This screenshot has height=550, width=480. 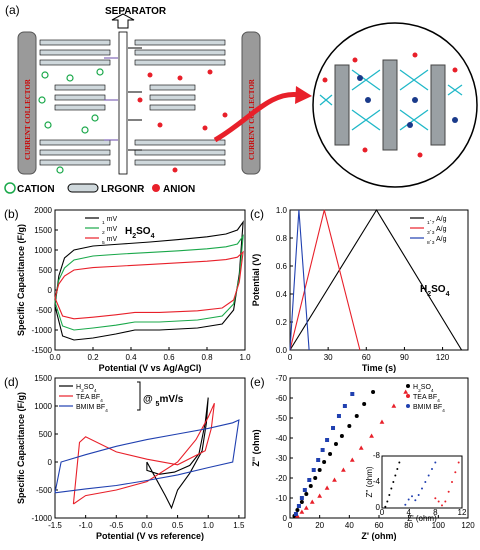 I want to click on legend-entry: 5 mV, so click(x=110, y=241).